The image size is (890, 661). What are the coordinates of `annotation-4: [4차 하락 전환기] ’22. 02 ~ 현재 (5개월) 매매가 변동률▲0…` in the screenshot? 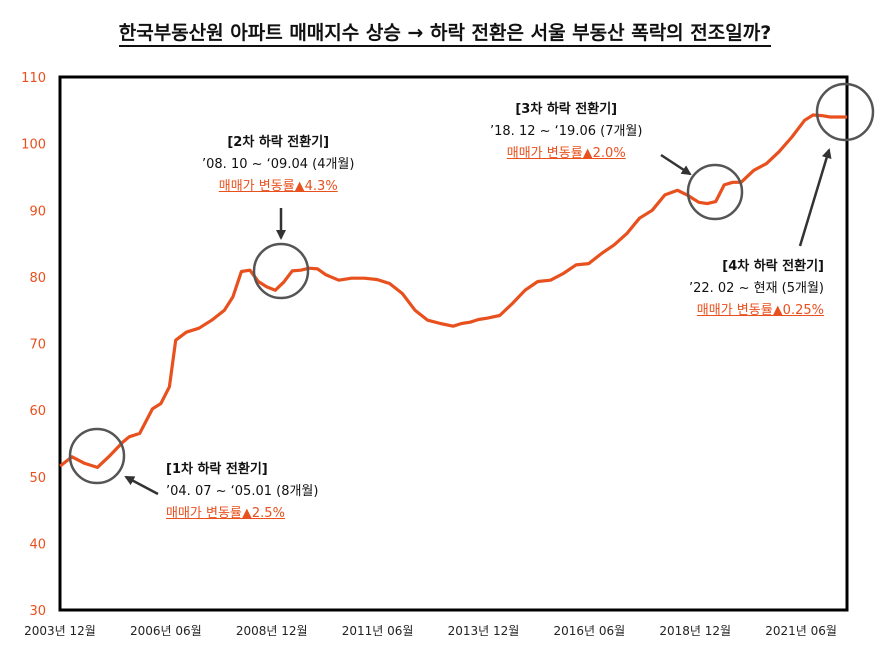 It's located at (756, 289).